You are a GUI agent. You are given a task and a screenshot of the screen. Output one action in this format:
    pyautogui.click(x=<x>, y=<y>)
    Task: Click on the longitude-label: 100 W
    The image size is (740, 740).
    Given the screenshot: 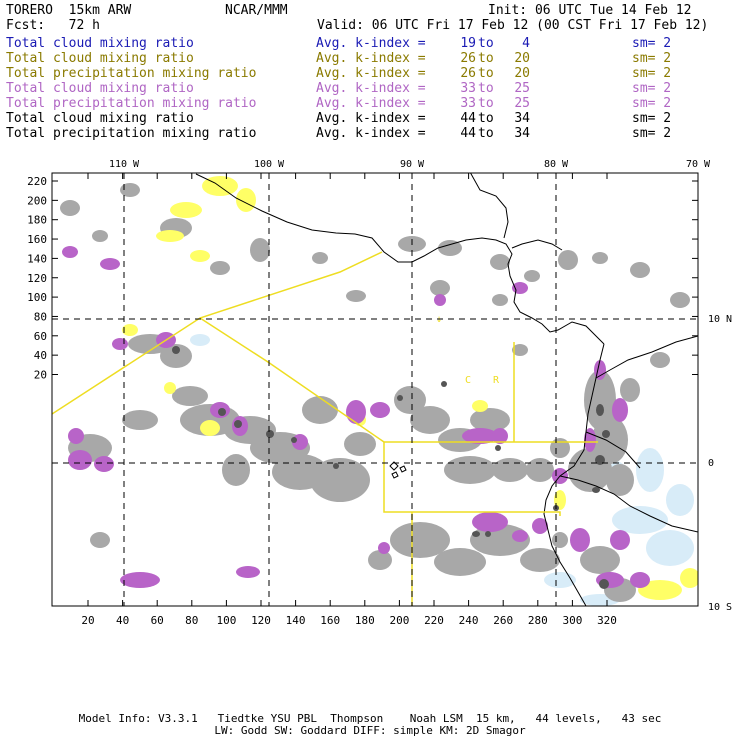 What is the action you would take?
    pyautogui.click(x=269, y=164)
    